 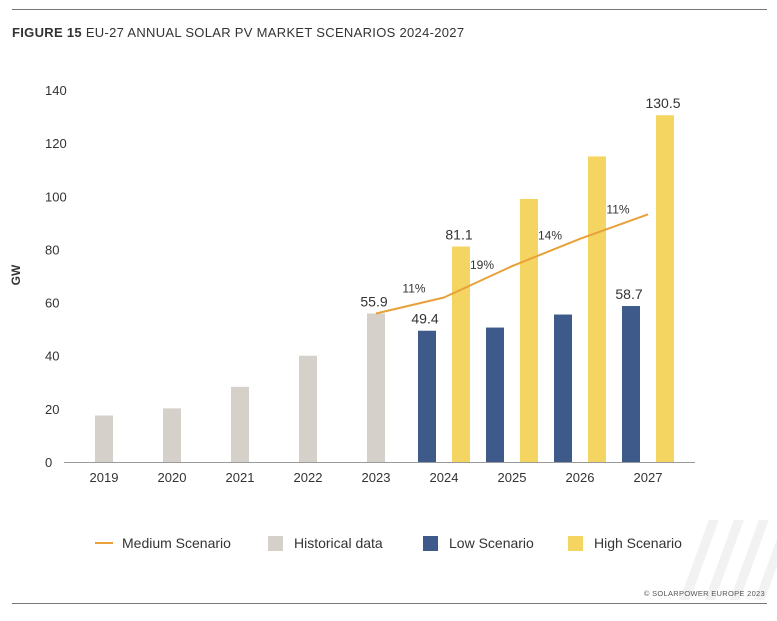 I want to click on legend-label-medium: Medium Scenario, so click(x=176, y=543).